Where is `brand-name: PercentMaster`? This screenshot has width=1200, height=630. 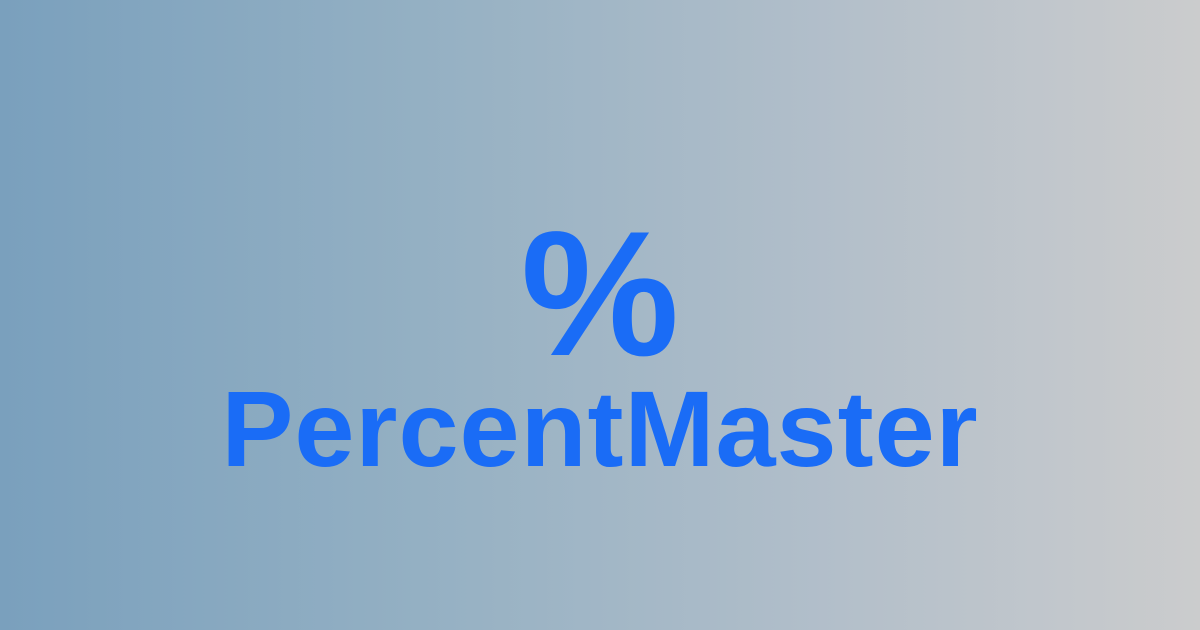
brand-name: PercentMaster is located at coordinates (600, 428).